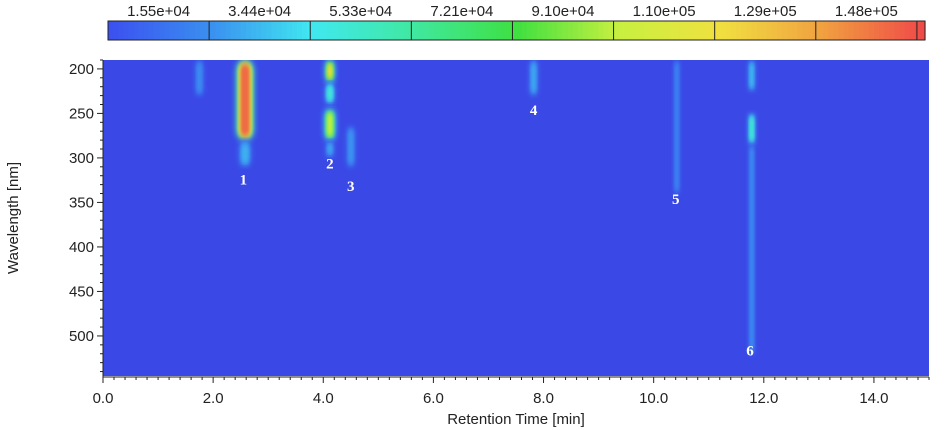 This screenshot has height=430, width=945. I want to click on x-tick-label: 0.0, so click(103, 398).